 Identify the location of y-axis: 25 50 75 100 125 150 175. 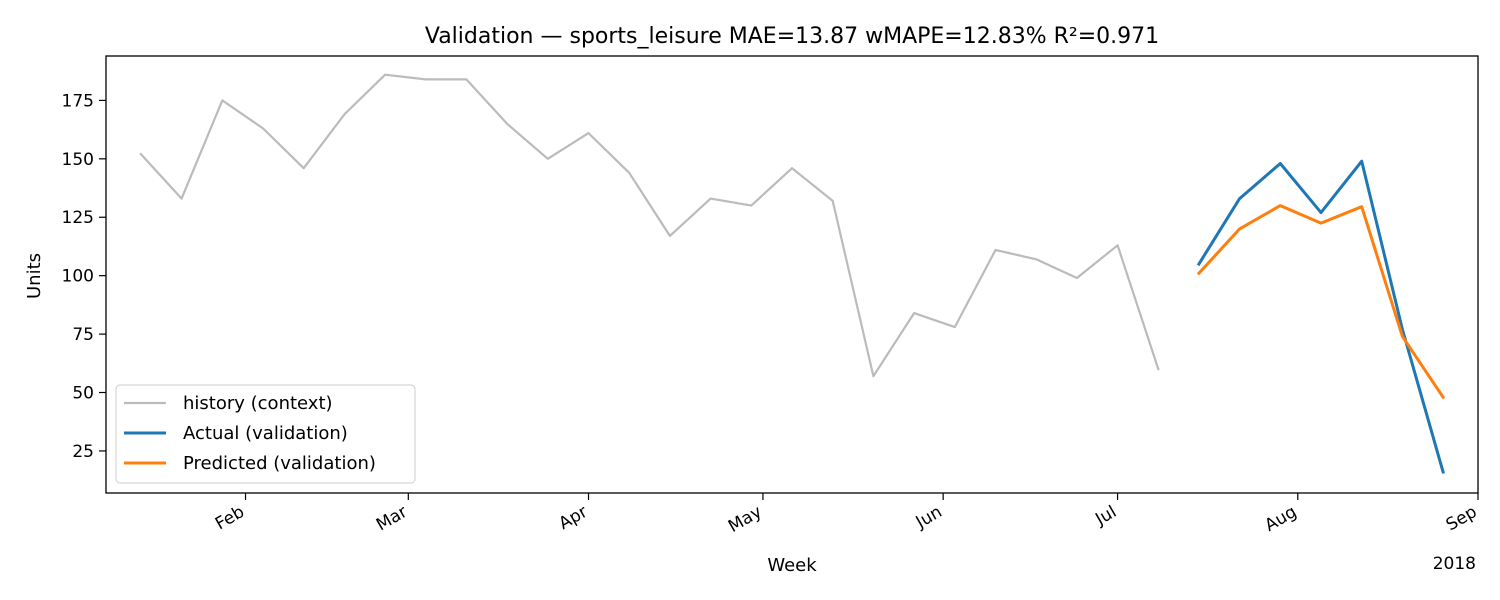
(84, 276).